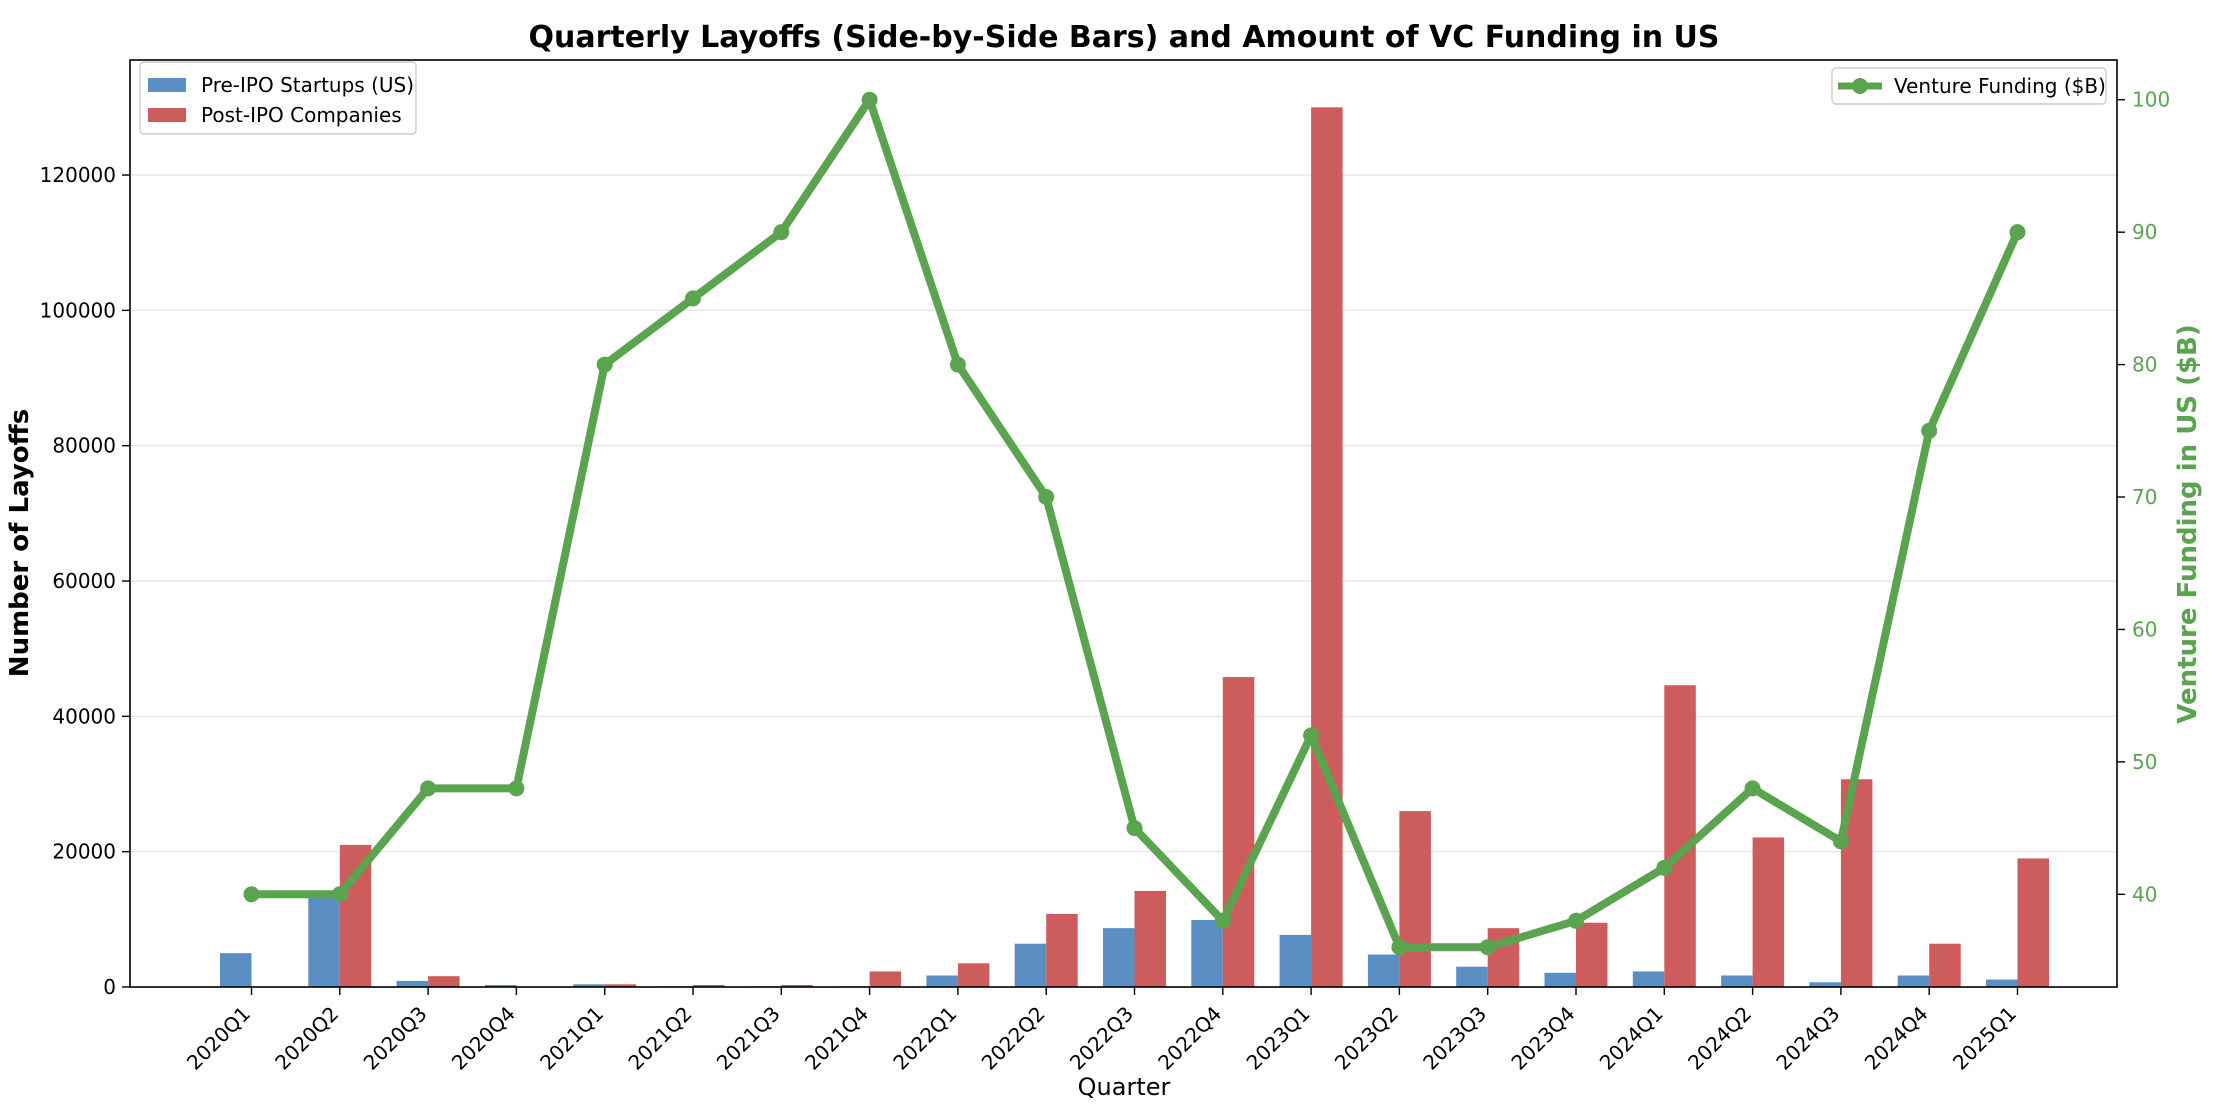 The width and height of the screenshot is (2214, 1118). Describe the element at coordinates (109, 987) in the screenshot. I see `y-tick-label: 0` at that location.